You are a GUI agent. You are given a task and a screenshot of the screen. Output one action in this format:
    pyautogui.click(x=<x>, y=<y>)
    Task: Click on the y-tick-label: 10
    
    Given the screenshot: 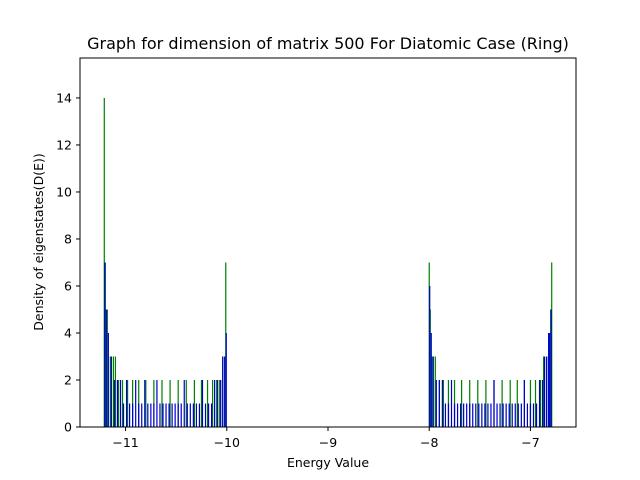 What is the action you would take?
    pyautogui.click(x=64, y=191)
    